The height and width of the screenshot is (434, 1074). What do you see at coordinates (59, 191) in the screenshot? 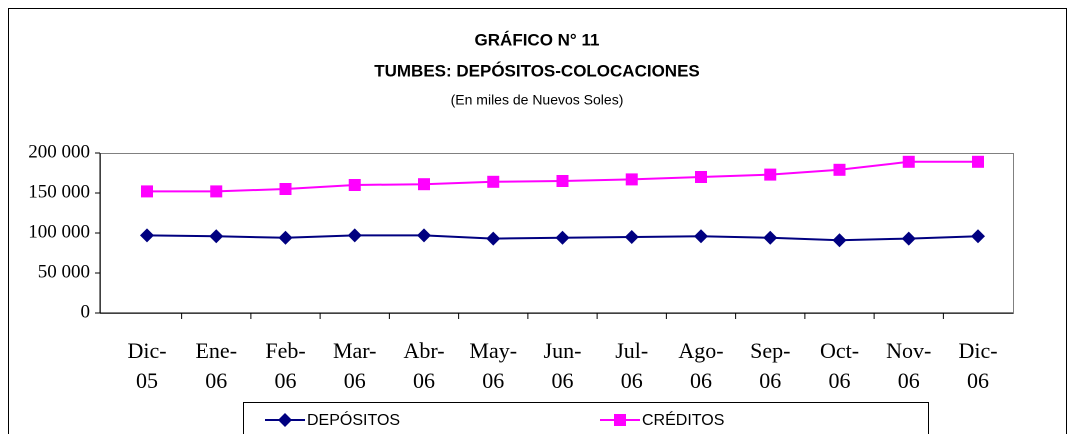
I see `y-tick-label: 150 000` at bounding box center [59, 191].